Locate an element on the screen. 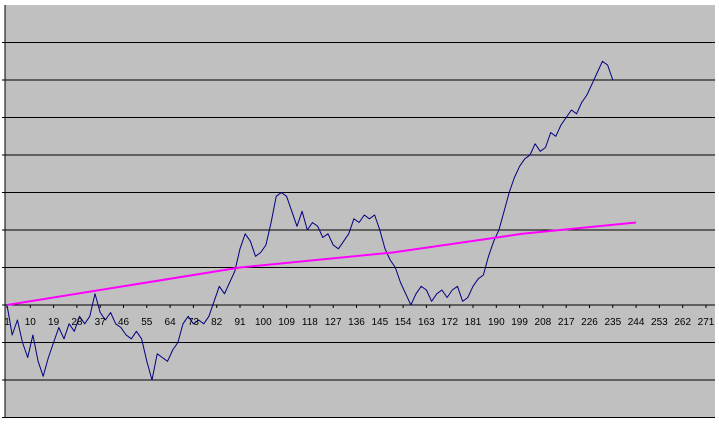 The width and height of the screenshot is (719, 428). x-tick-label: 73 is located at coordinates (194, 322).